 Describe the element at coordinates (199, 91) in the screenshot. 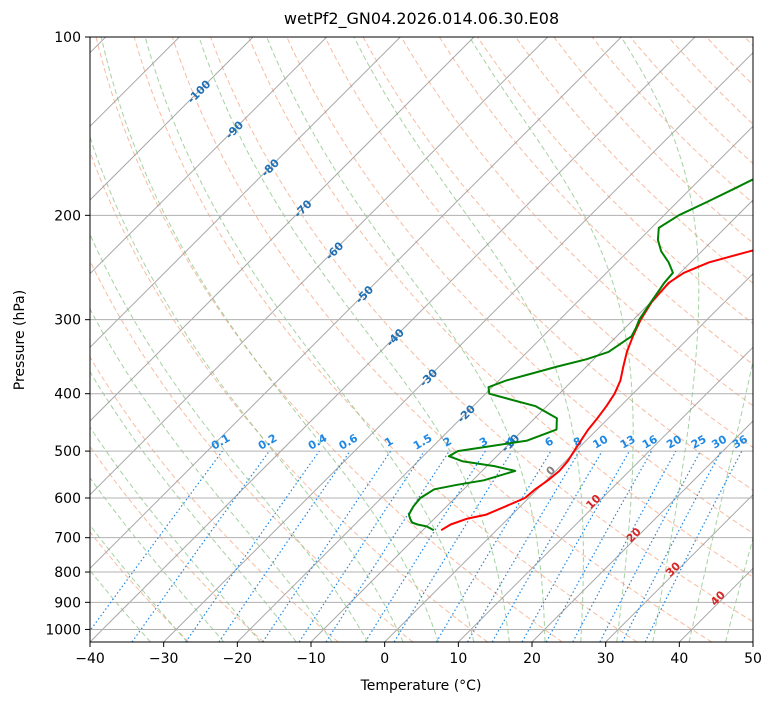

I see `dry-adiabat-label: -100` at that location.